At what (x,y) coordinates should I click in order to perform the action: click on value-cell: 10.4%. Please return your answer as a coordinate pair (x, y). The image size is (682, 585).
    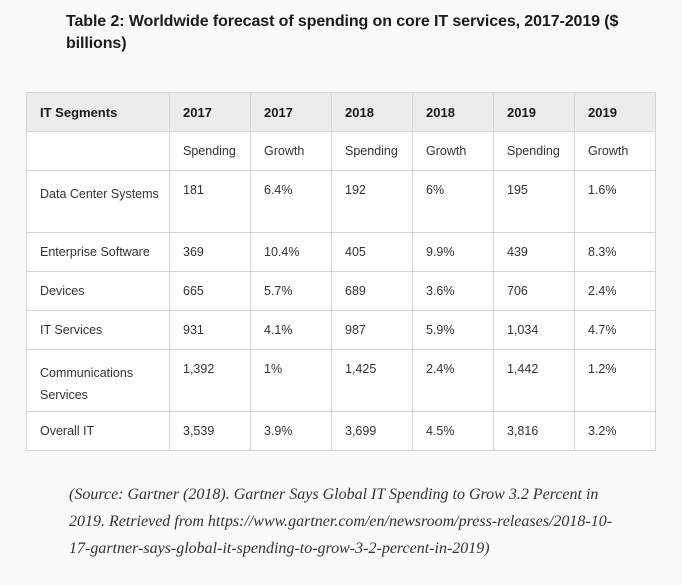
    Looking at the image, I should click on (291, 252).